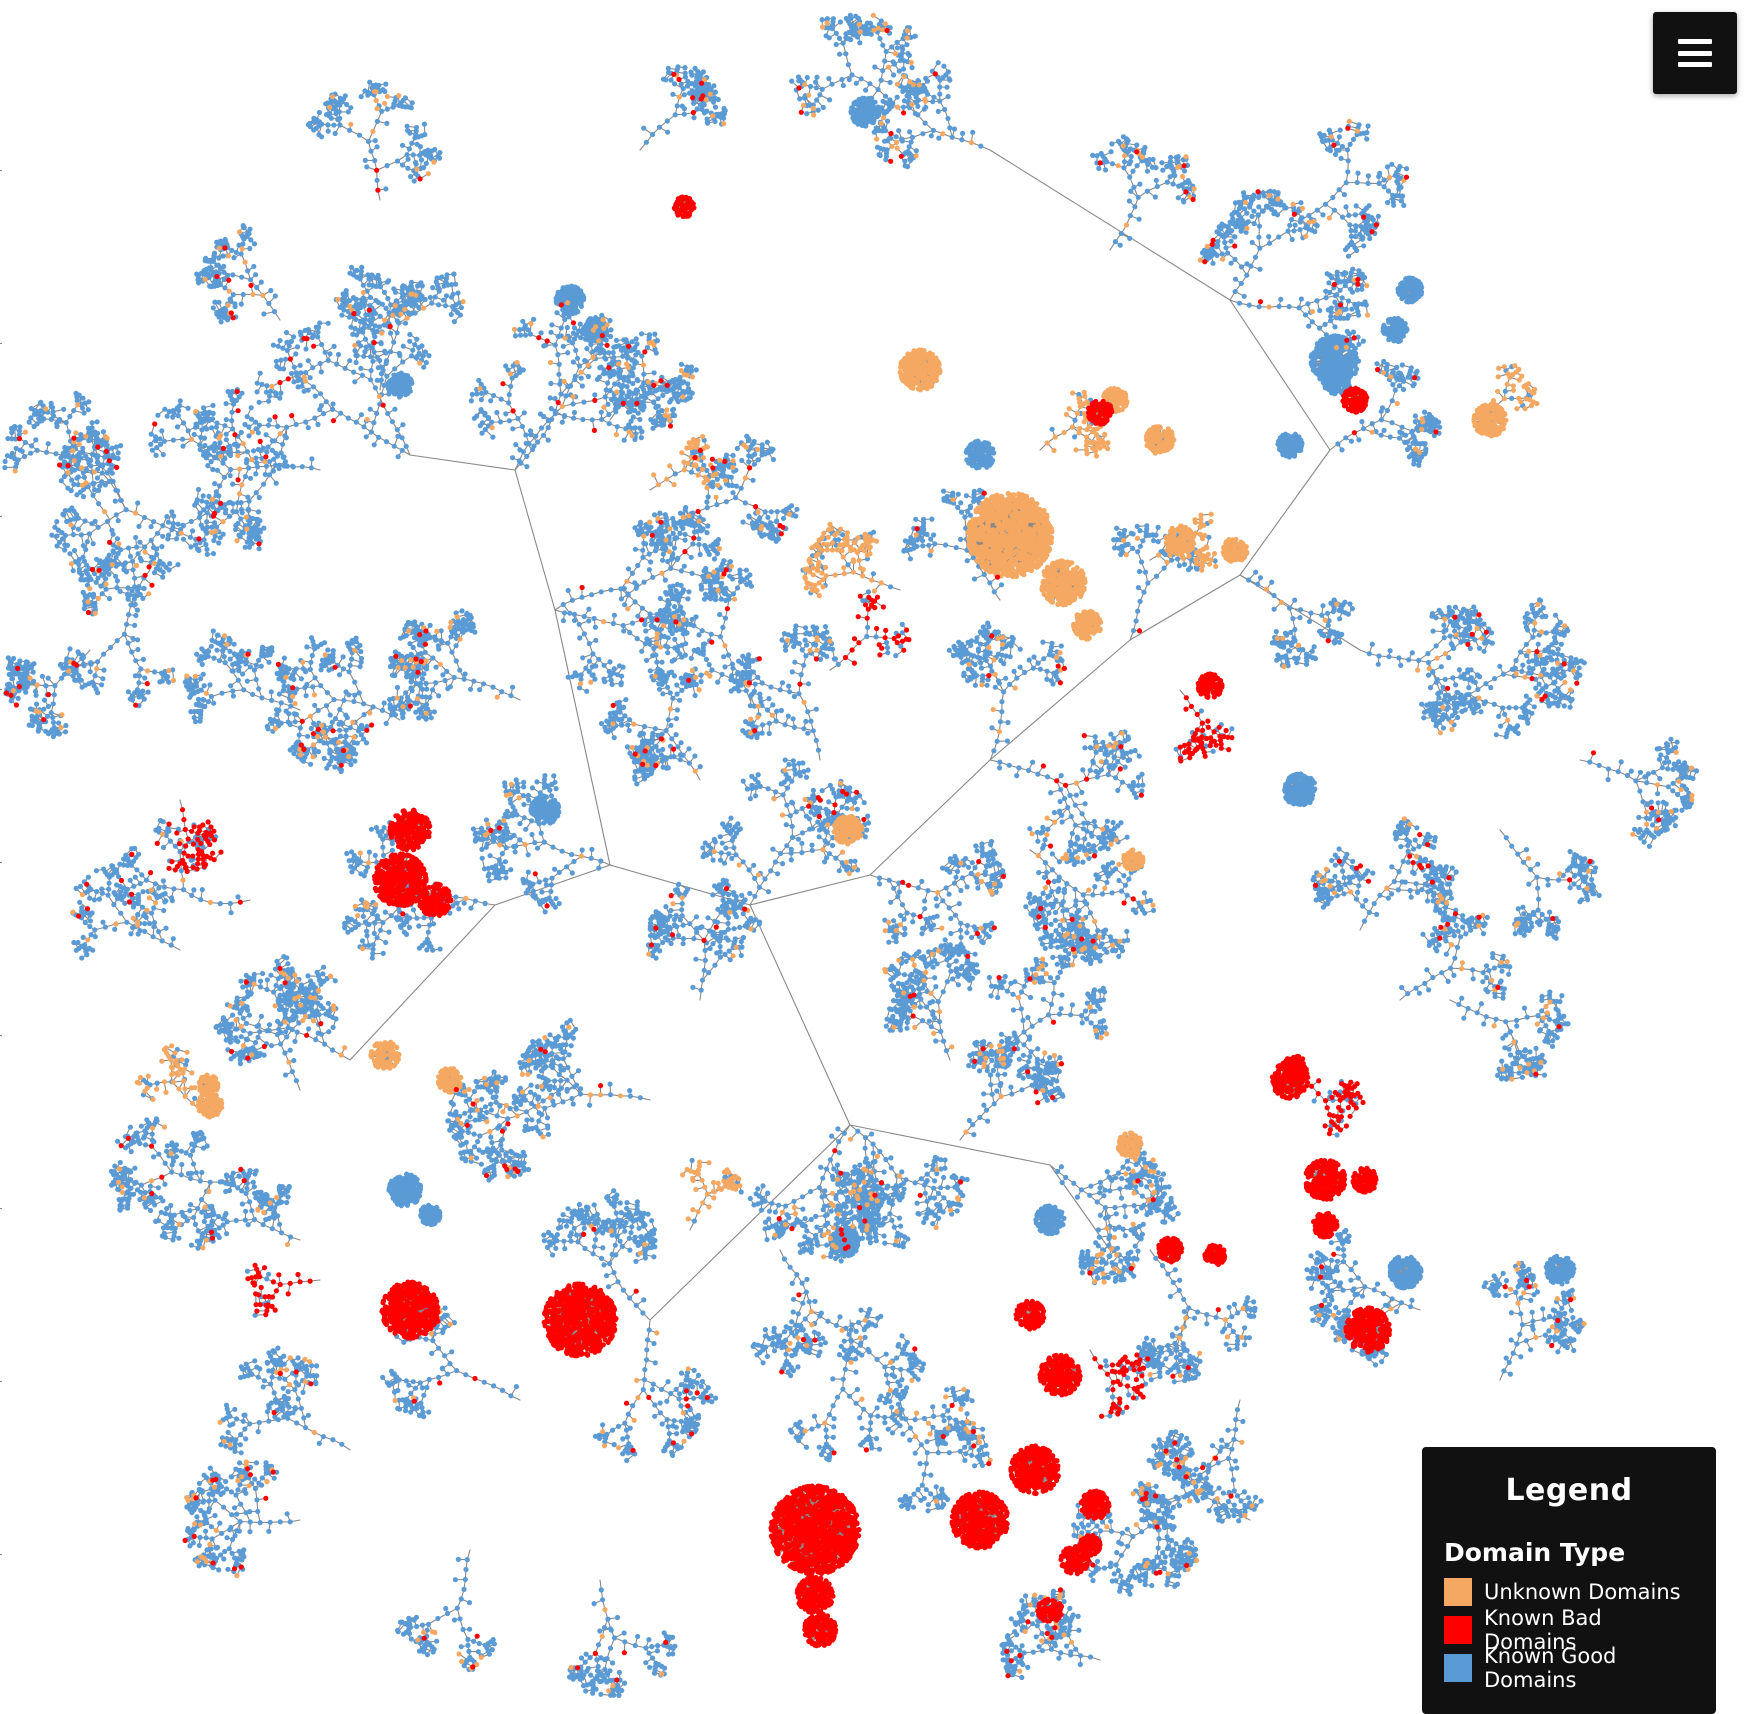 This screenshot has height=1714, width=1744. Describe the element at coordinates (1535, 1552) in the screenshot. I see `legend-subtitle: Domain Type` at that location.